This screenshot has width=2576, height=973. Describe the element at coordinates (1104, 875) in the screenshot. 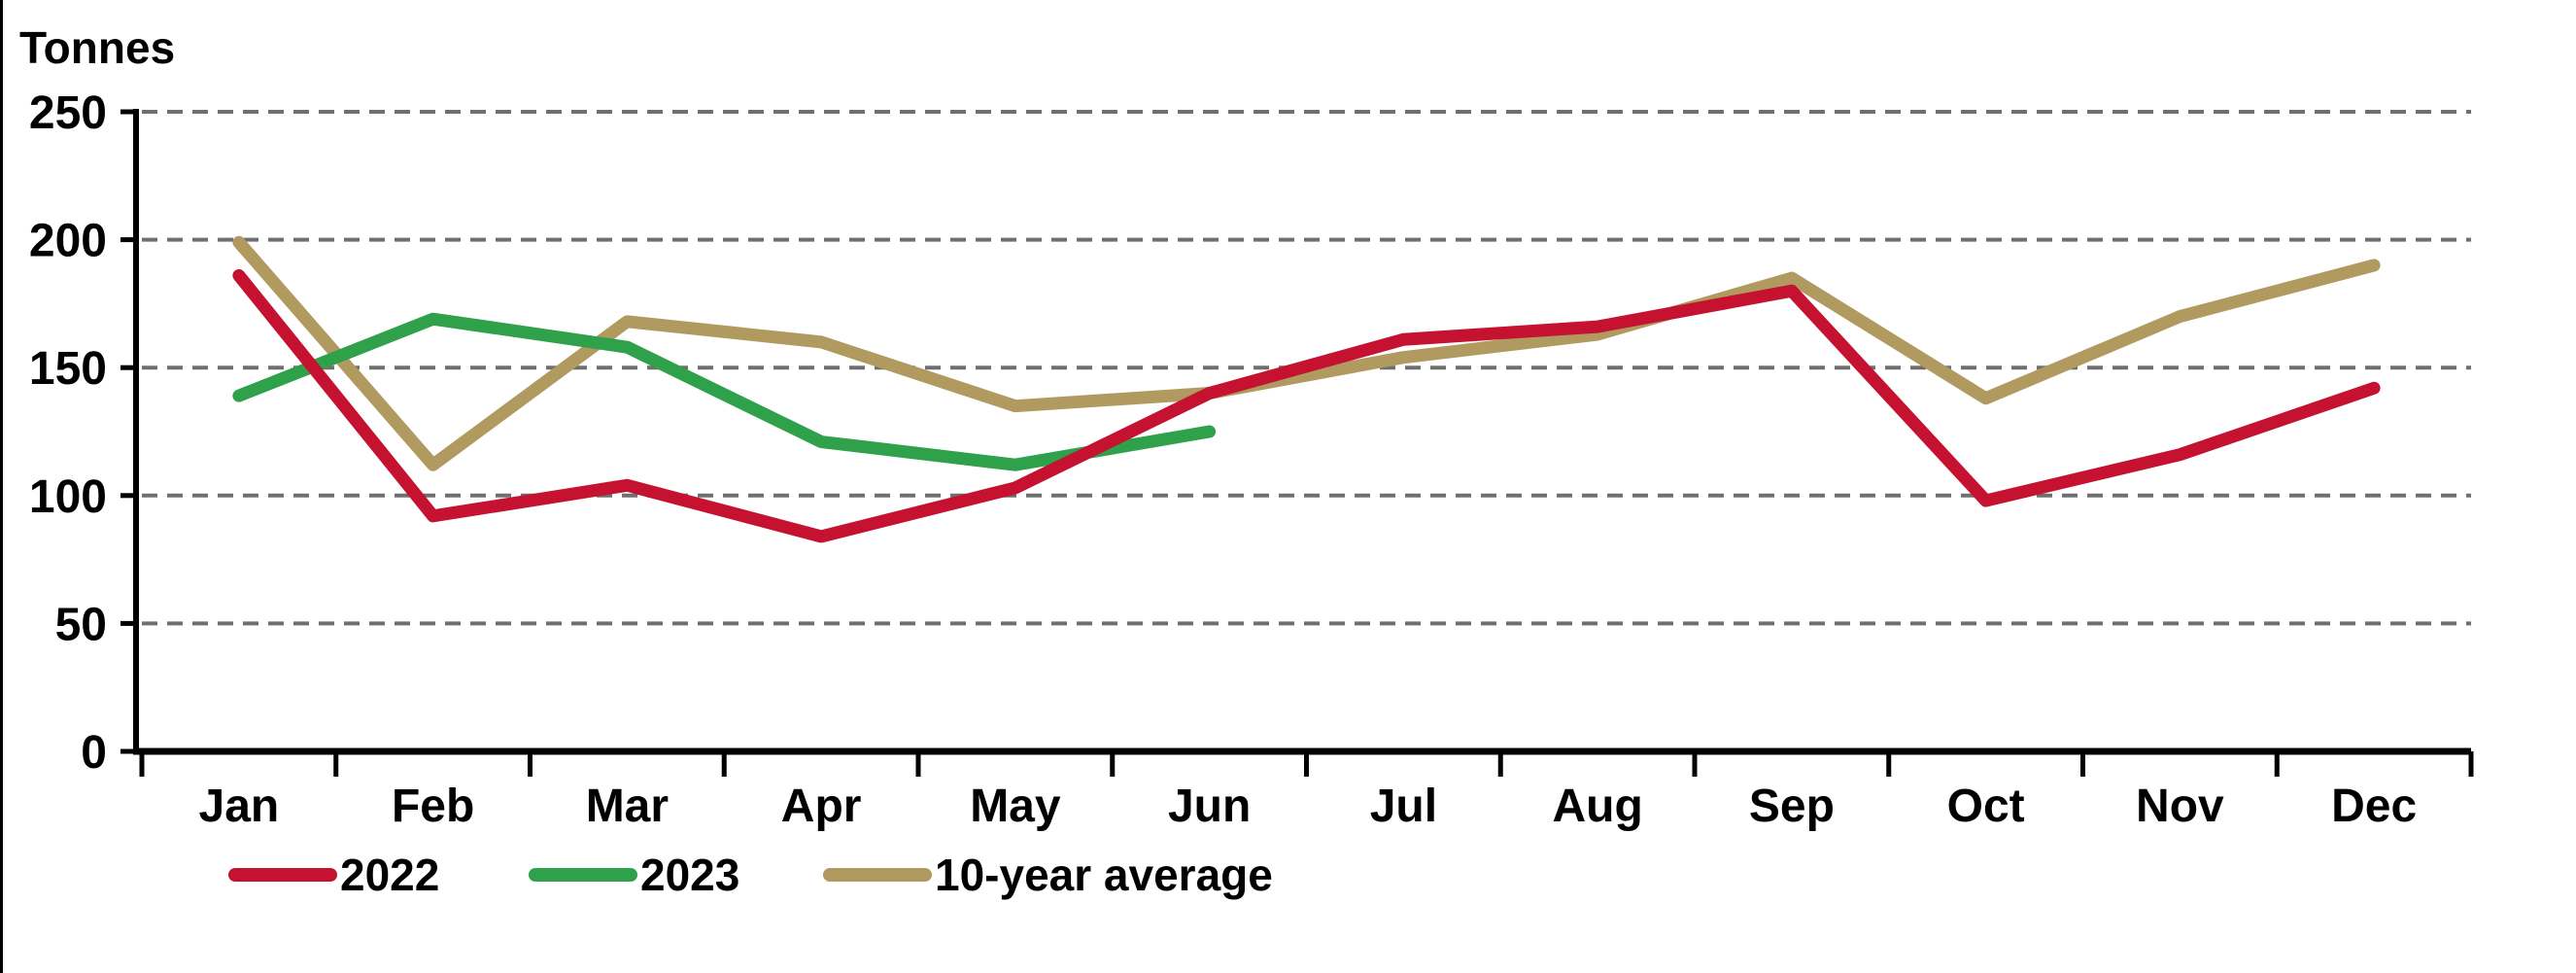

I see `legend-label-10-year-average: 10-year average` at that location.